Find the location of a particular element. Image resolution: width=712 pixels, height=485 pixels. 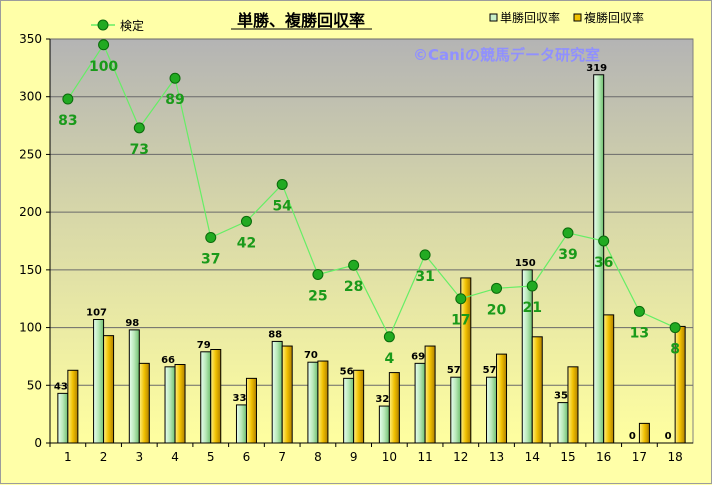

legend-place-swatch is located at coordinates (577, 17).